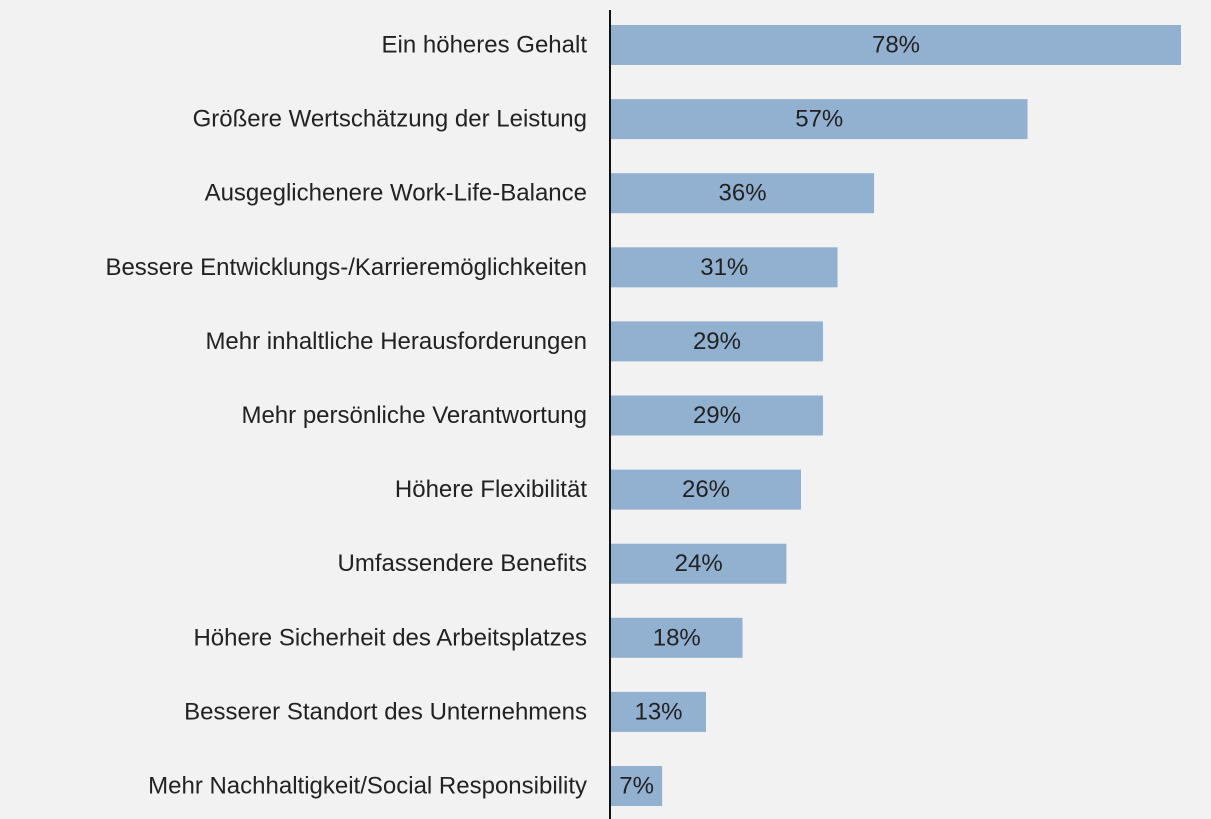 The height and width of the screenshot is (819, 1211). What do you see at coordinates (414, 415) in the screenshot?
I see `category-label: Mehr persönliche Verantwortung` at bounding box center [414, 415].